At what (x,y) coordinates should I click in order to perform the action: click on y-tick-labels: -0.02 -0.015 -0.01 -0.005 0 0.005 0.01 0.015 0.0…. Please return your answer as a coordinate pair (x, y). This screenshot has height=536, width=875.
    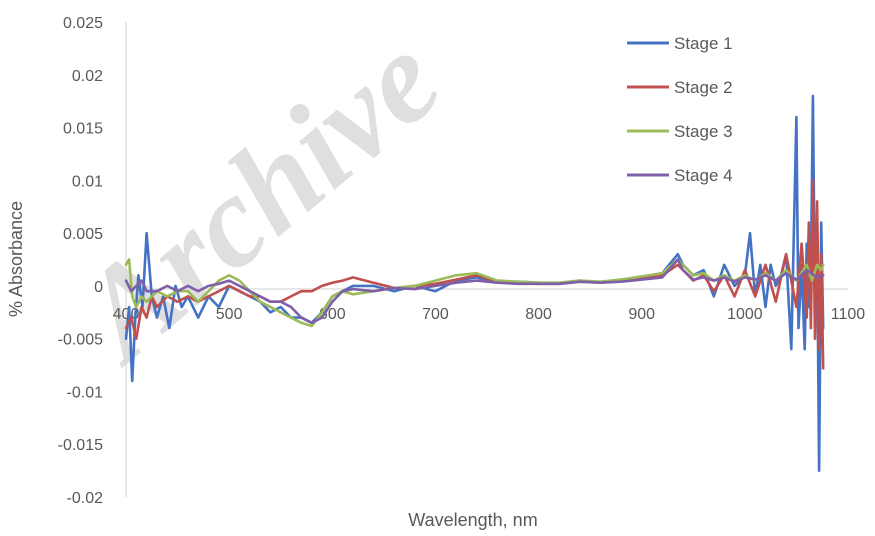
    Looking at the image, I should click on (80, 261).